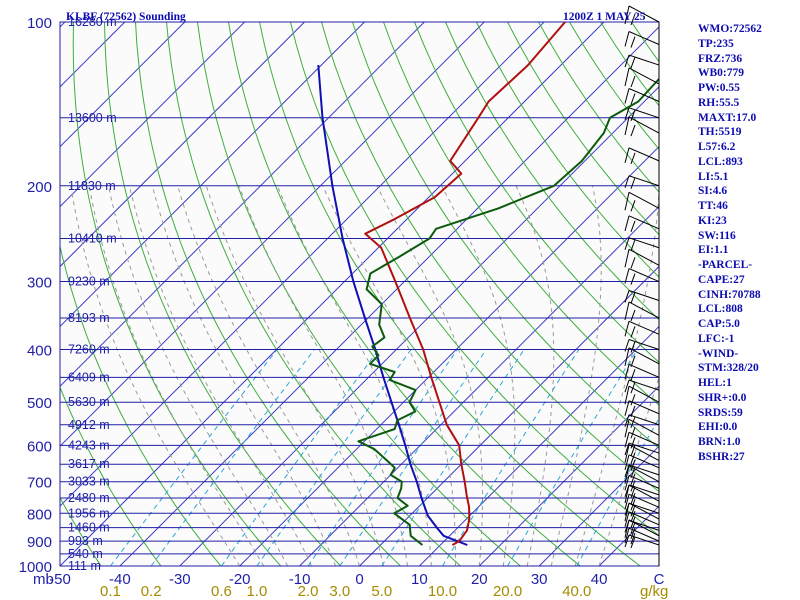  I want to click on index-row: TP:235, so click(716, 43).